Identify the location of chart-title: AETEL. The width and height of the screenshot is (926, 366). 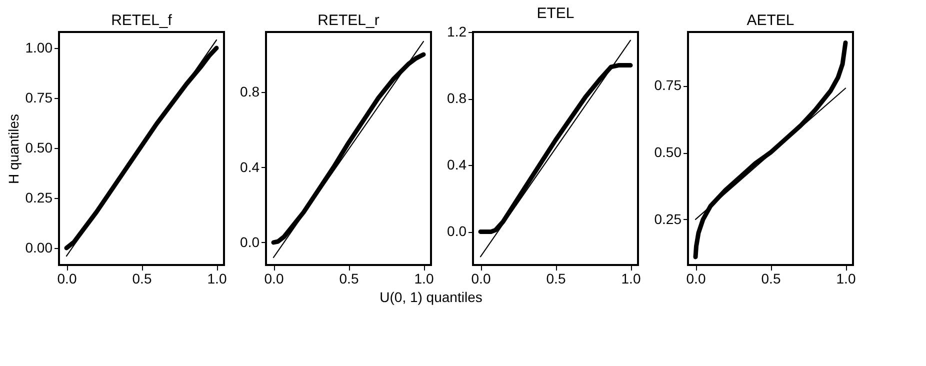
(770, 20).